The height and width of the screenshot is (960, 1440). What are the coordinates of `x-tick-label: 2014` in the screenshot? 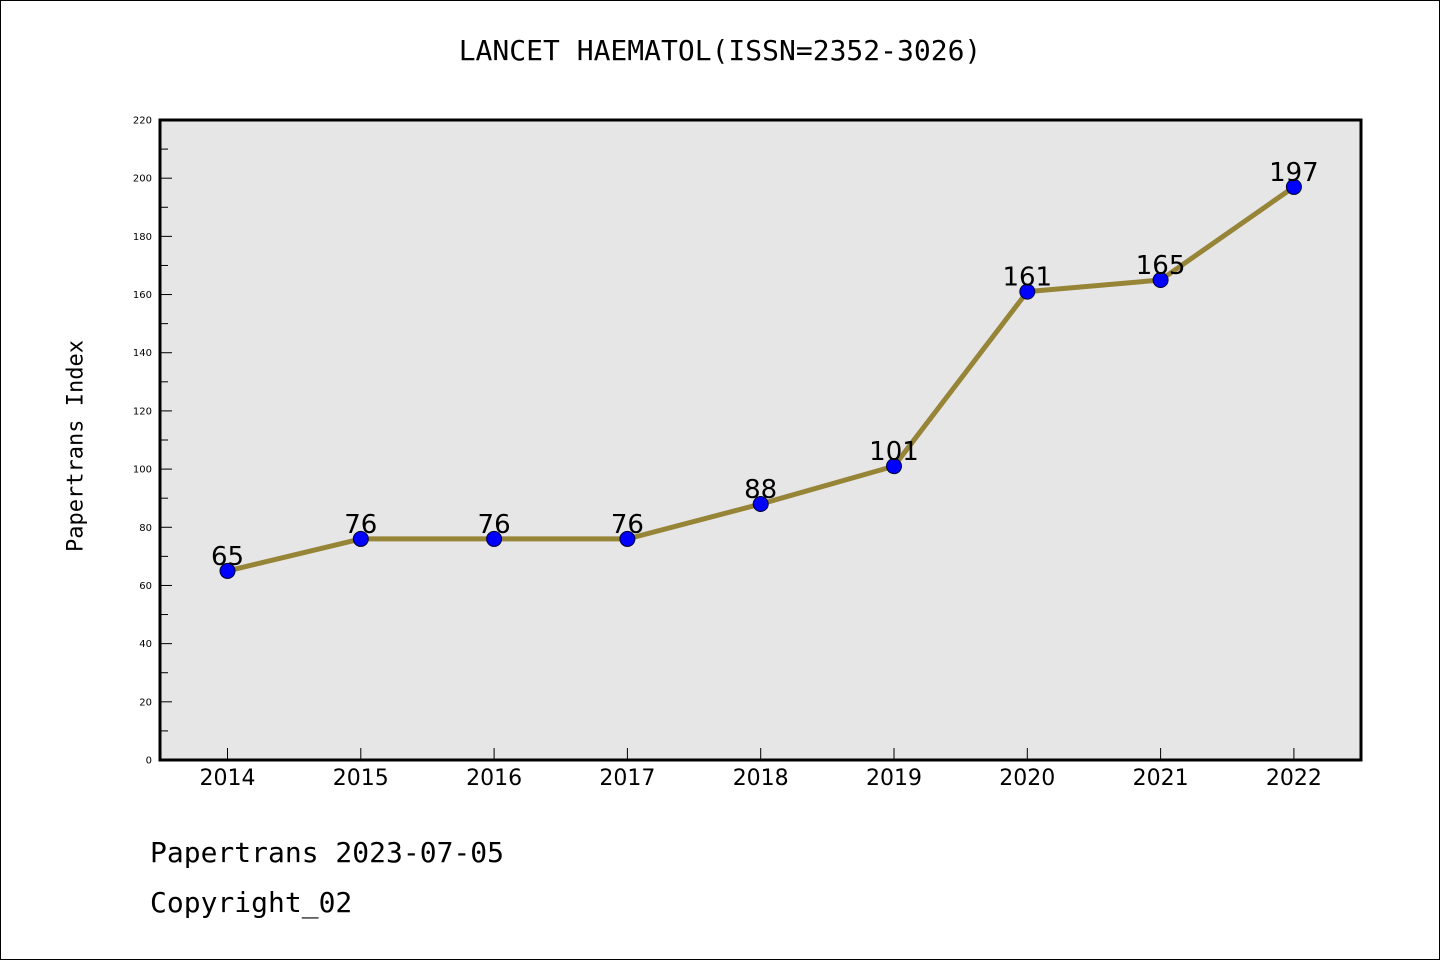 It's located at (228, 778).